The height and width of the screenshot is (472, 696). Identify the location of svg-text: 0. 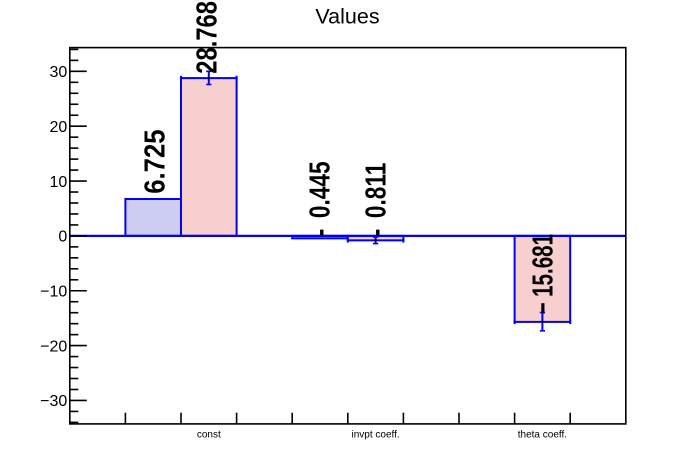
(62, 237).